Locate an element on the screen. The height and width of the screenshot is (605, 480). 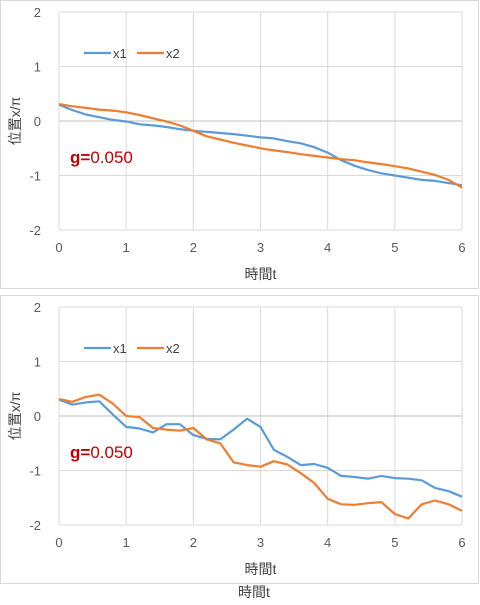
series-line-x2 is located at coordinates (260, 146).